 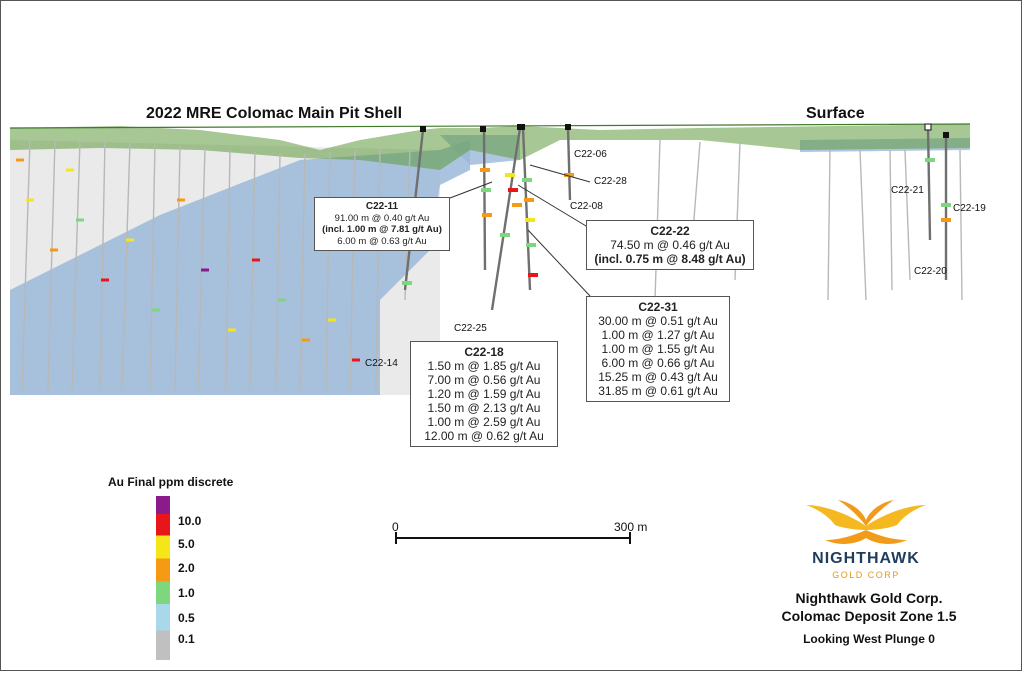 I want to click on intercept-line: 30.00 m @ 0.51 g/t Au, so click(x=658, y=321).